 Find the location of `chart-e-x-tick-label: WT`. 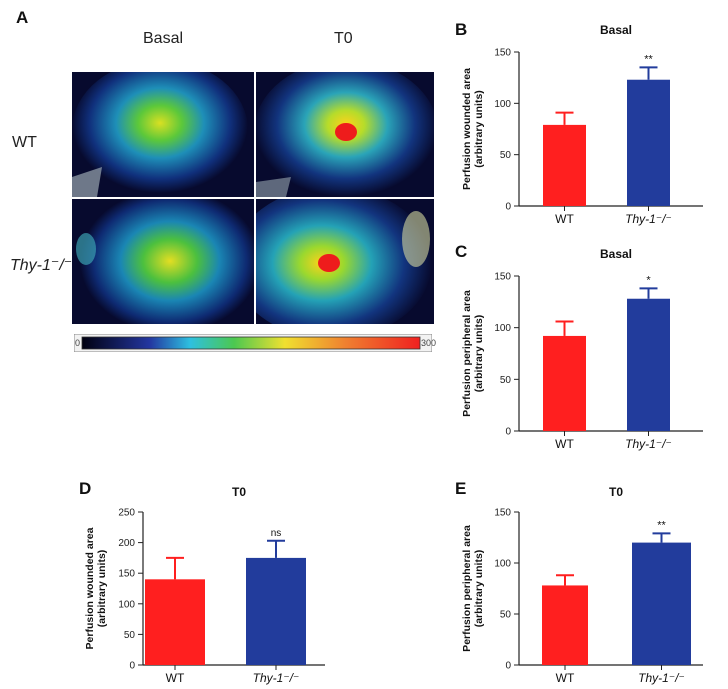

chart-e-x-tick-label: WT is located at coordinates (565, 678).